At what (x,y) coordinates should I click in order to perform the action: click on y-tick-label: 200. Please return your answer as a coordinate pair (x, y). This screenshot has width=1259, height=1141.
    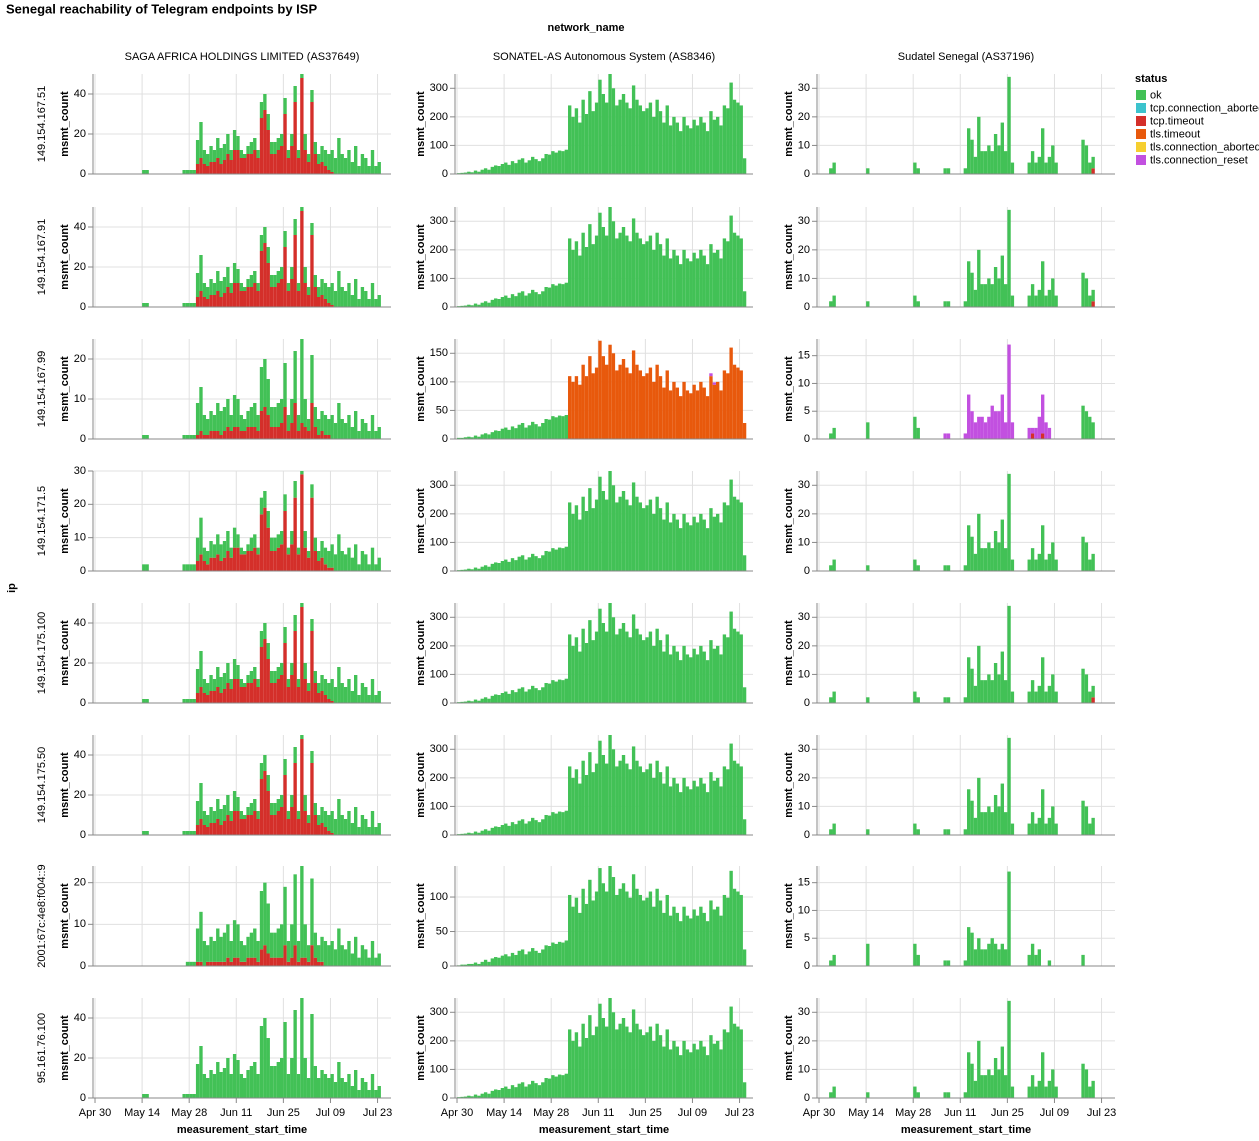
    Looking at the image, I should click on (439, 117).